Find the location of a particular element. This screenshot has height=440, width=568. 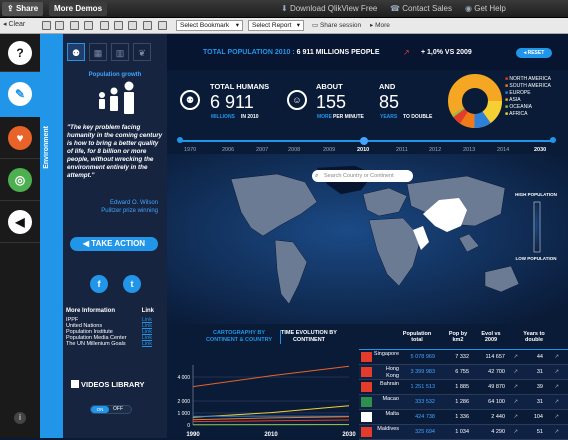

continent-donut is located at coordinates (475, 101).